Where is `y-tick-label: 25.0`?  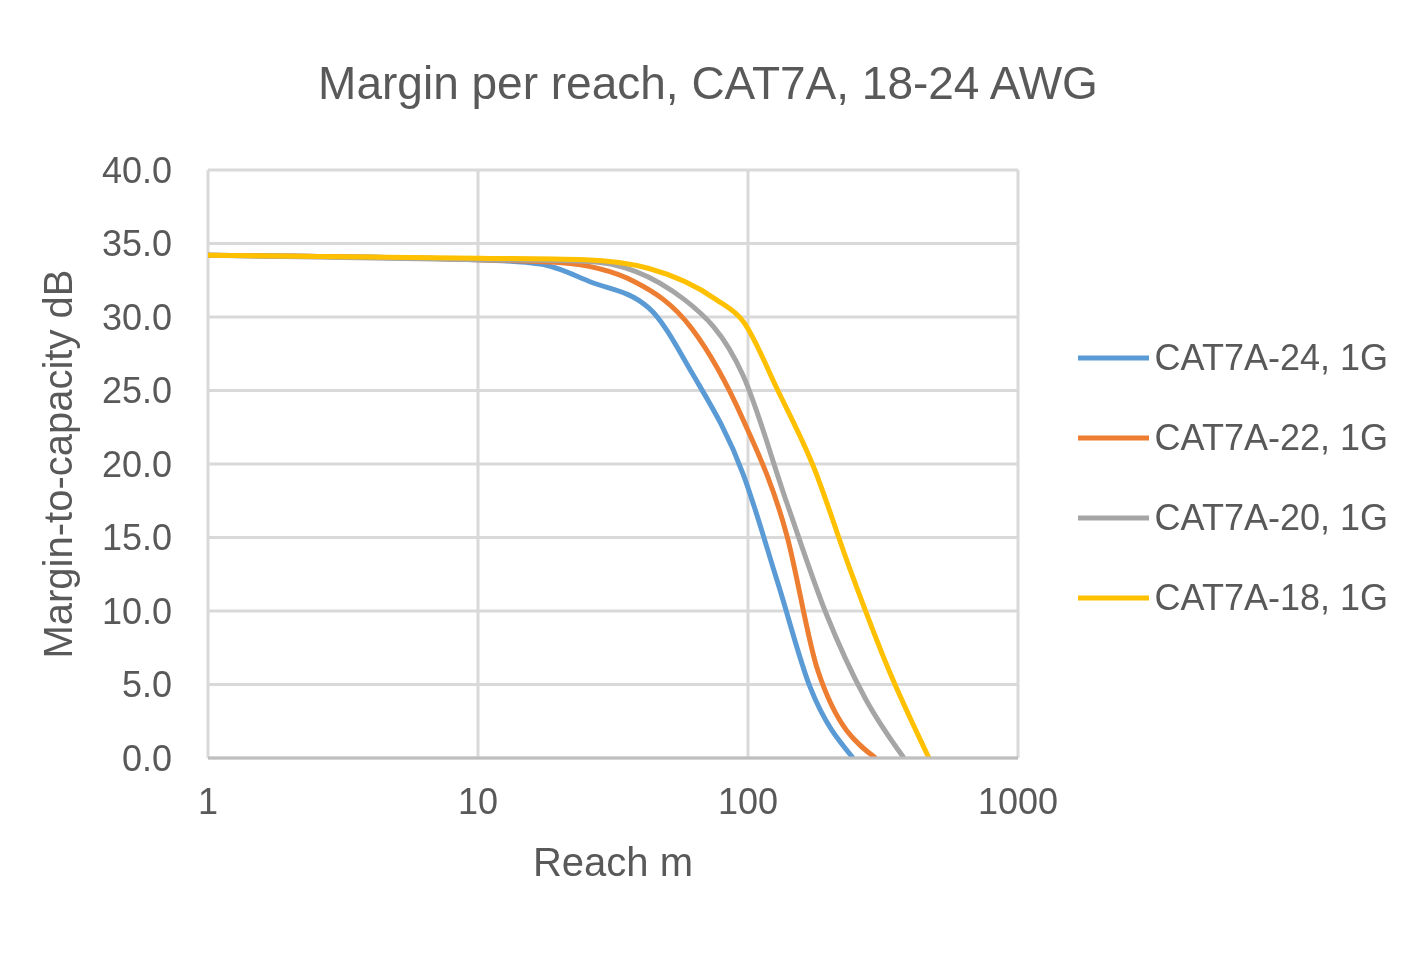
y-tick-label: 25.0 is located at coordinates (136, 391).